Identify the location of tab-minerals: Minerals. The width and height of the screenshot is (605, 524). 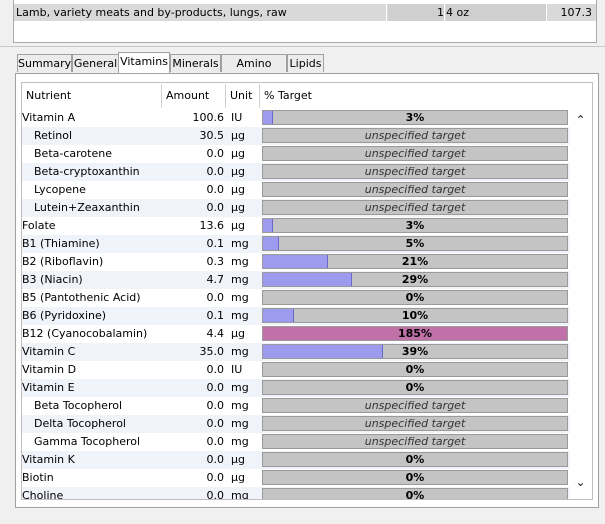
(195, 63).